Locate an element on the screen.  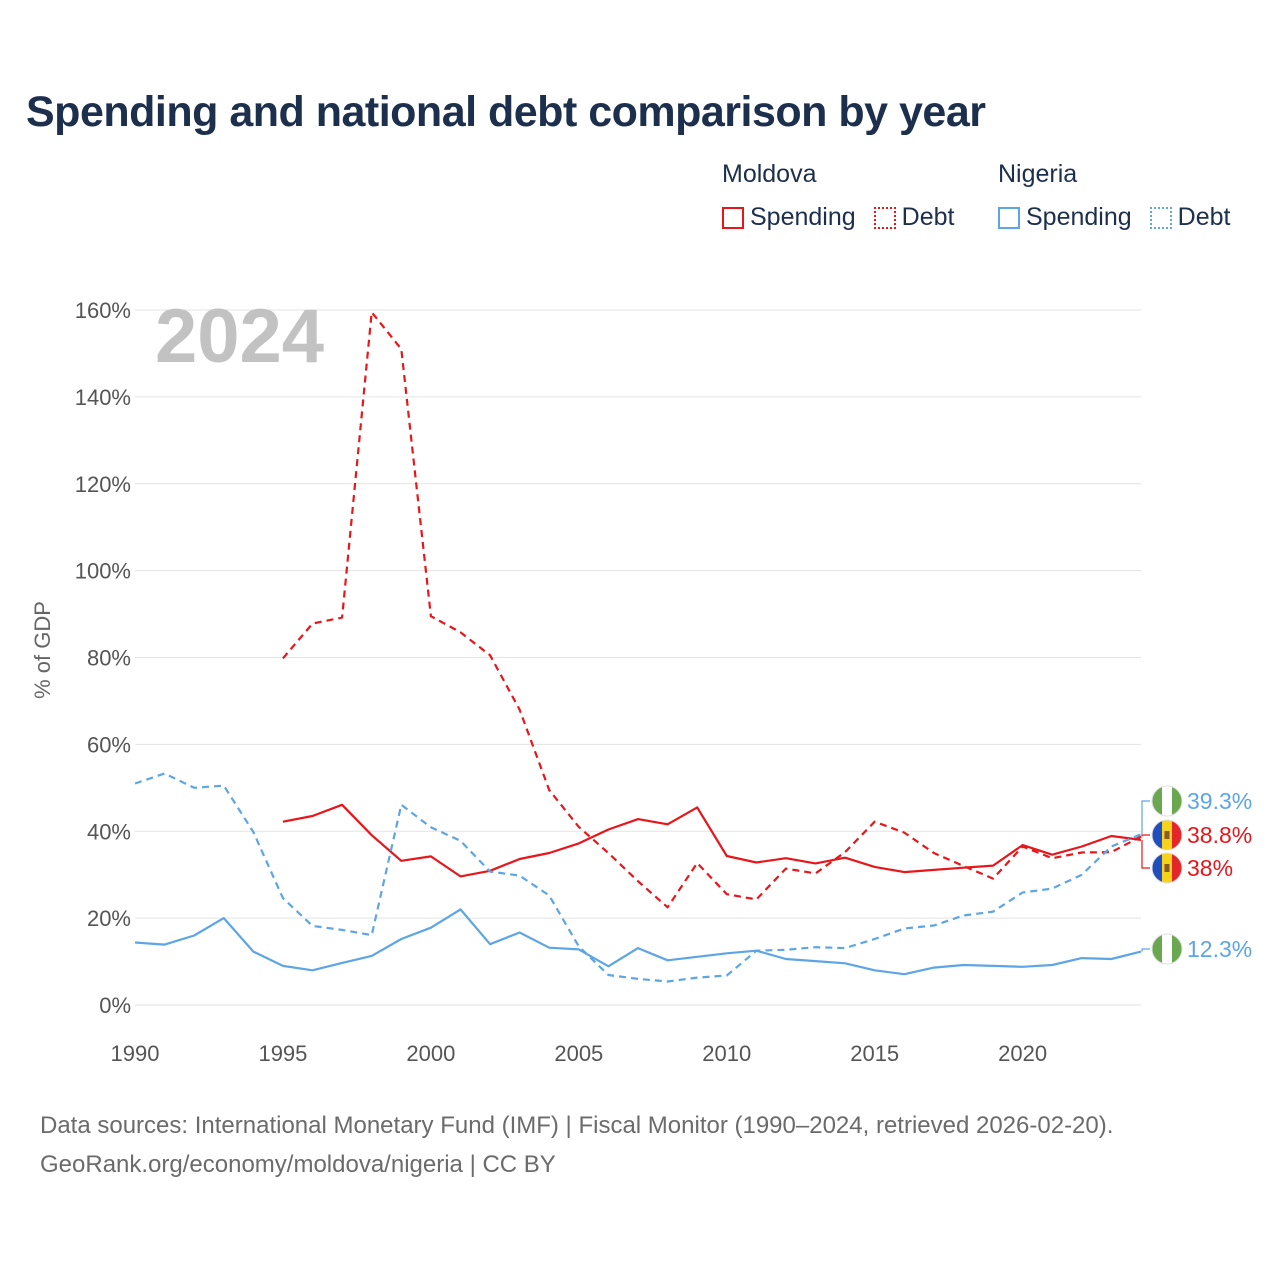
y-axis-label: % of GDP is located at coordinates (42, 650).